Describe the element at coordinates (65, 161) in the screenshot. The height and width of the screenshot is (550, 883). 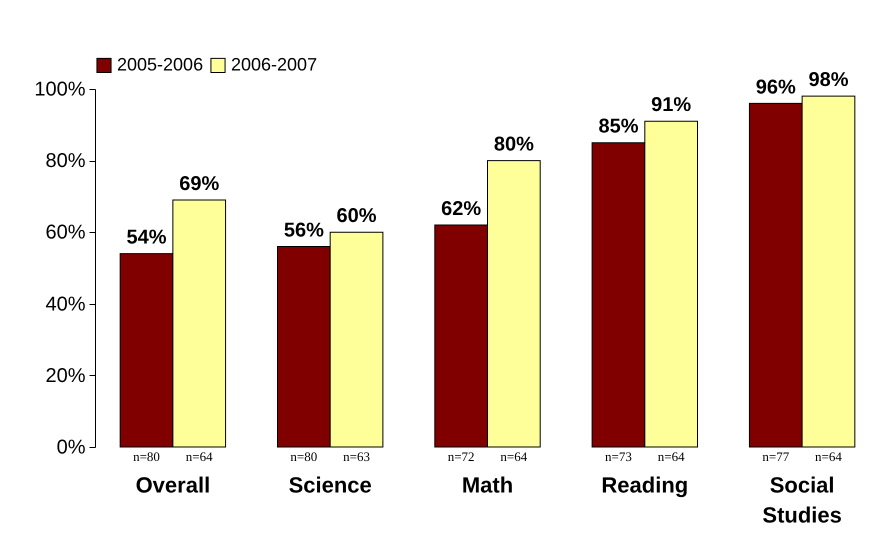
I see `y-tick-label: 80%` at that location.